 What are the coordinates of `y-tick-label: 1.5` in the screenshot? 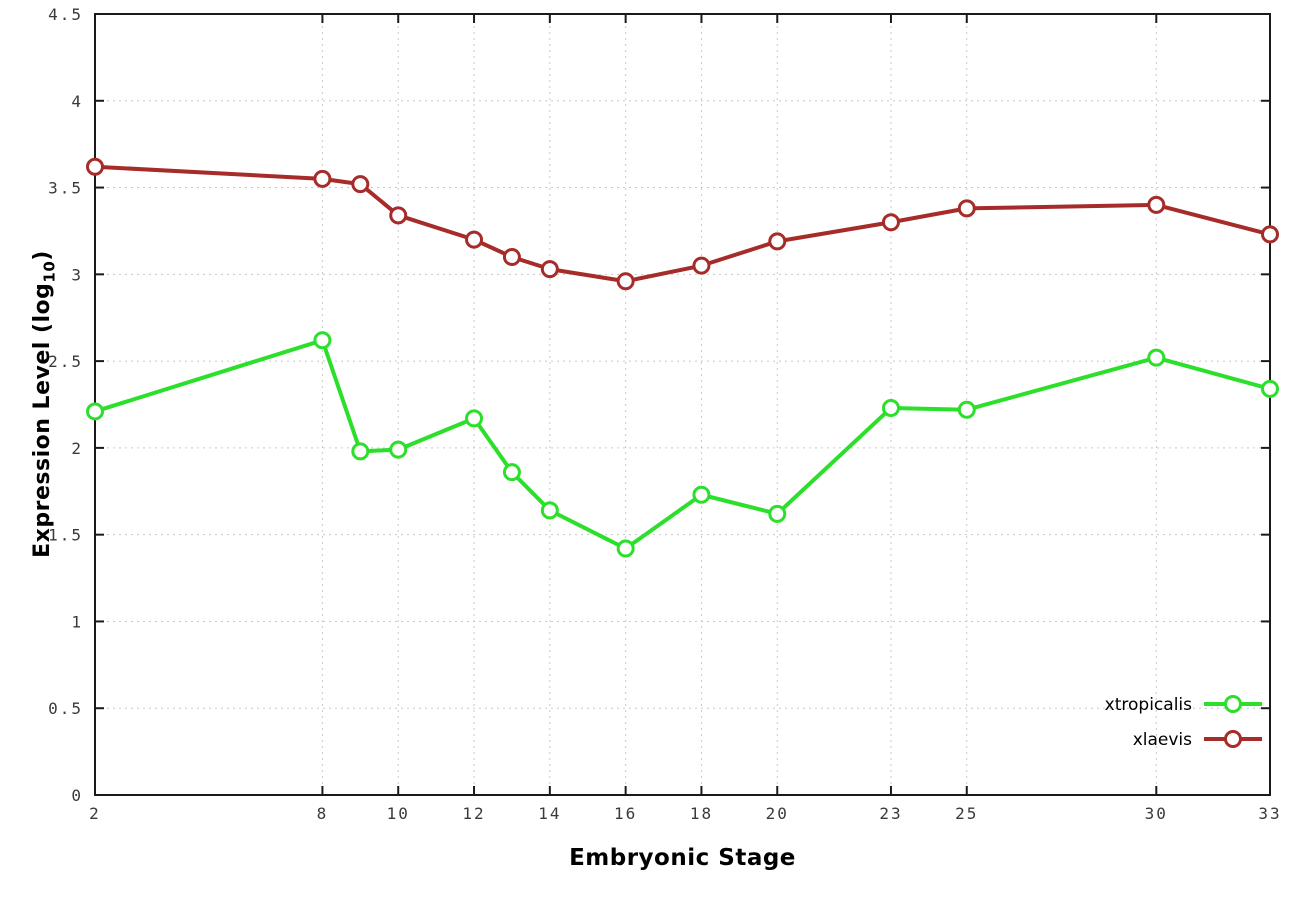 It's located at (65, 535).